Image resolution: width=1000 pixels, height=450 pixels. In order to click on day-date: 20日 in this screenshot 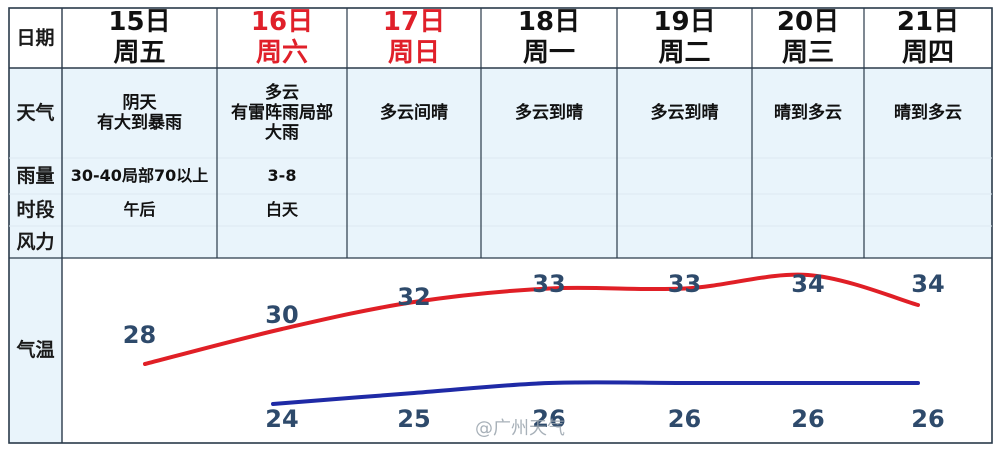, I will do `click(808, 22)`.